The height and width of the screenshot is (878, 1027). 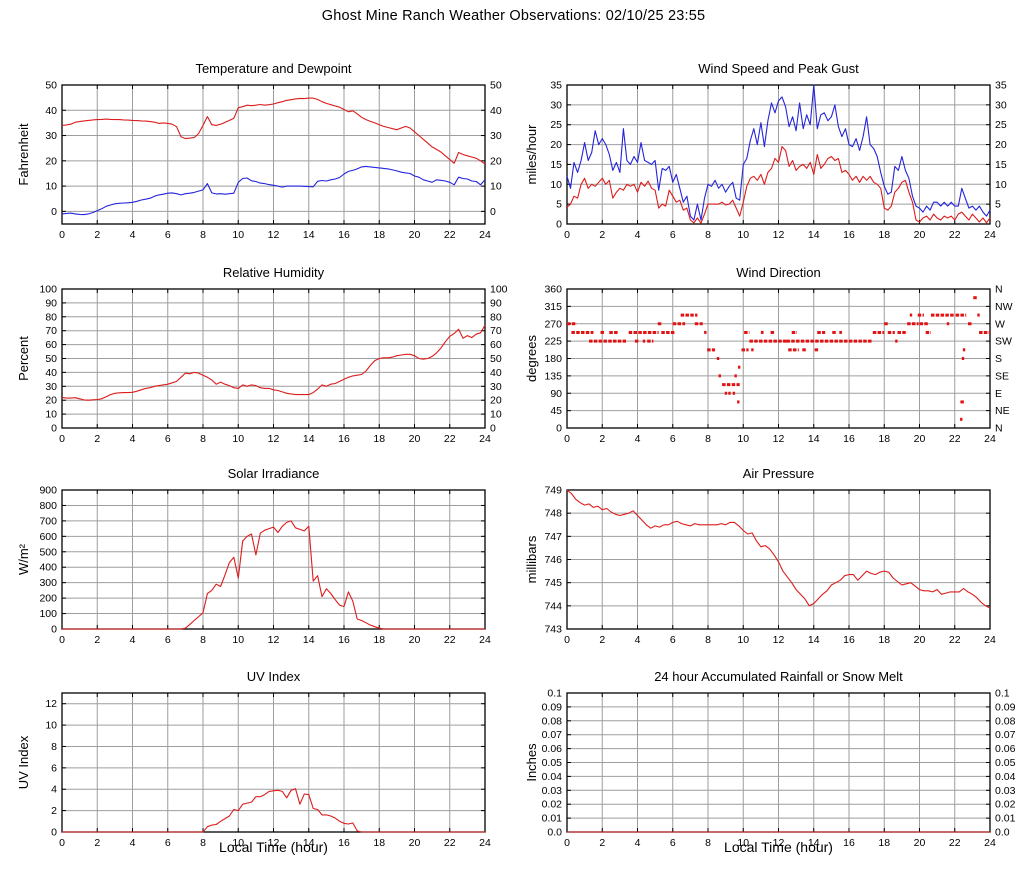 I want to click on svg-text: 749, so click(x=553, y=491).